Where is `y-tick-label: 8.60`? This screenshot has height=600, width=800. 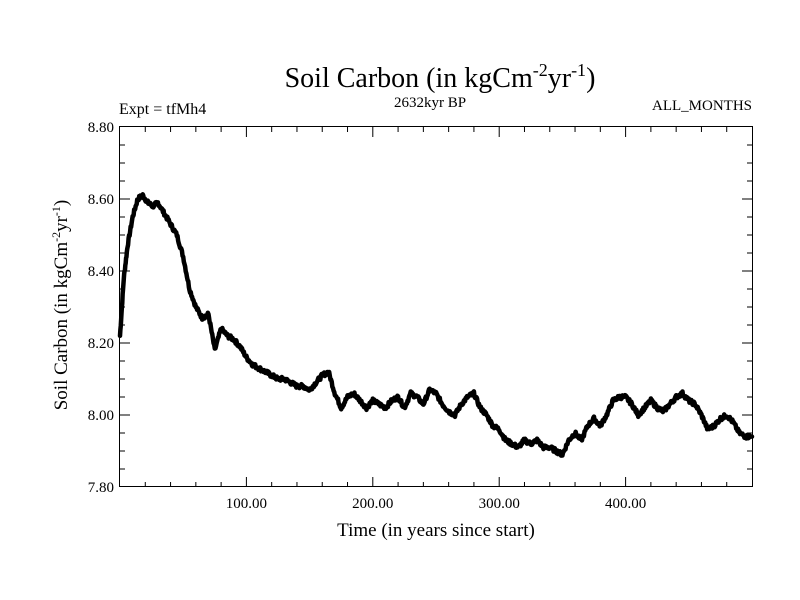 y-tick-label: 8.60 is located at coordinates (101, 200).